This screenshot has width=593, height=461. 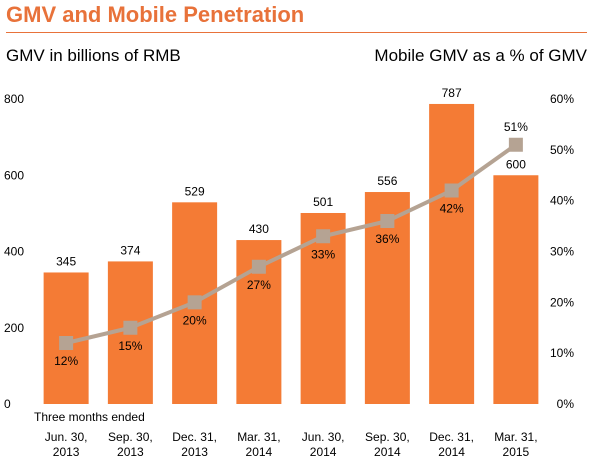 I want to click on left-tick-label: 400, so click(x=14, y=252).